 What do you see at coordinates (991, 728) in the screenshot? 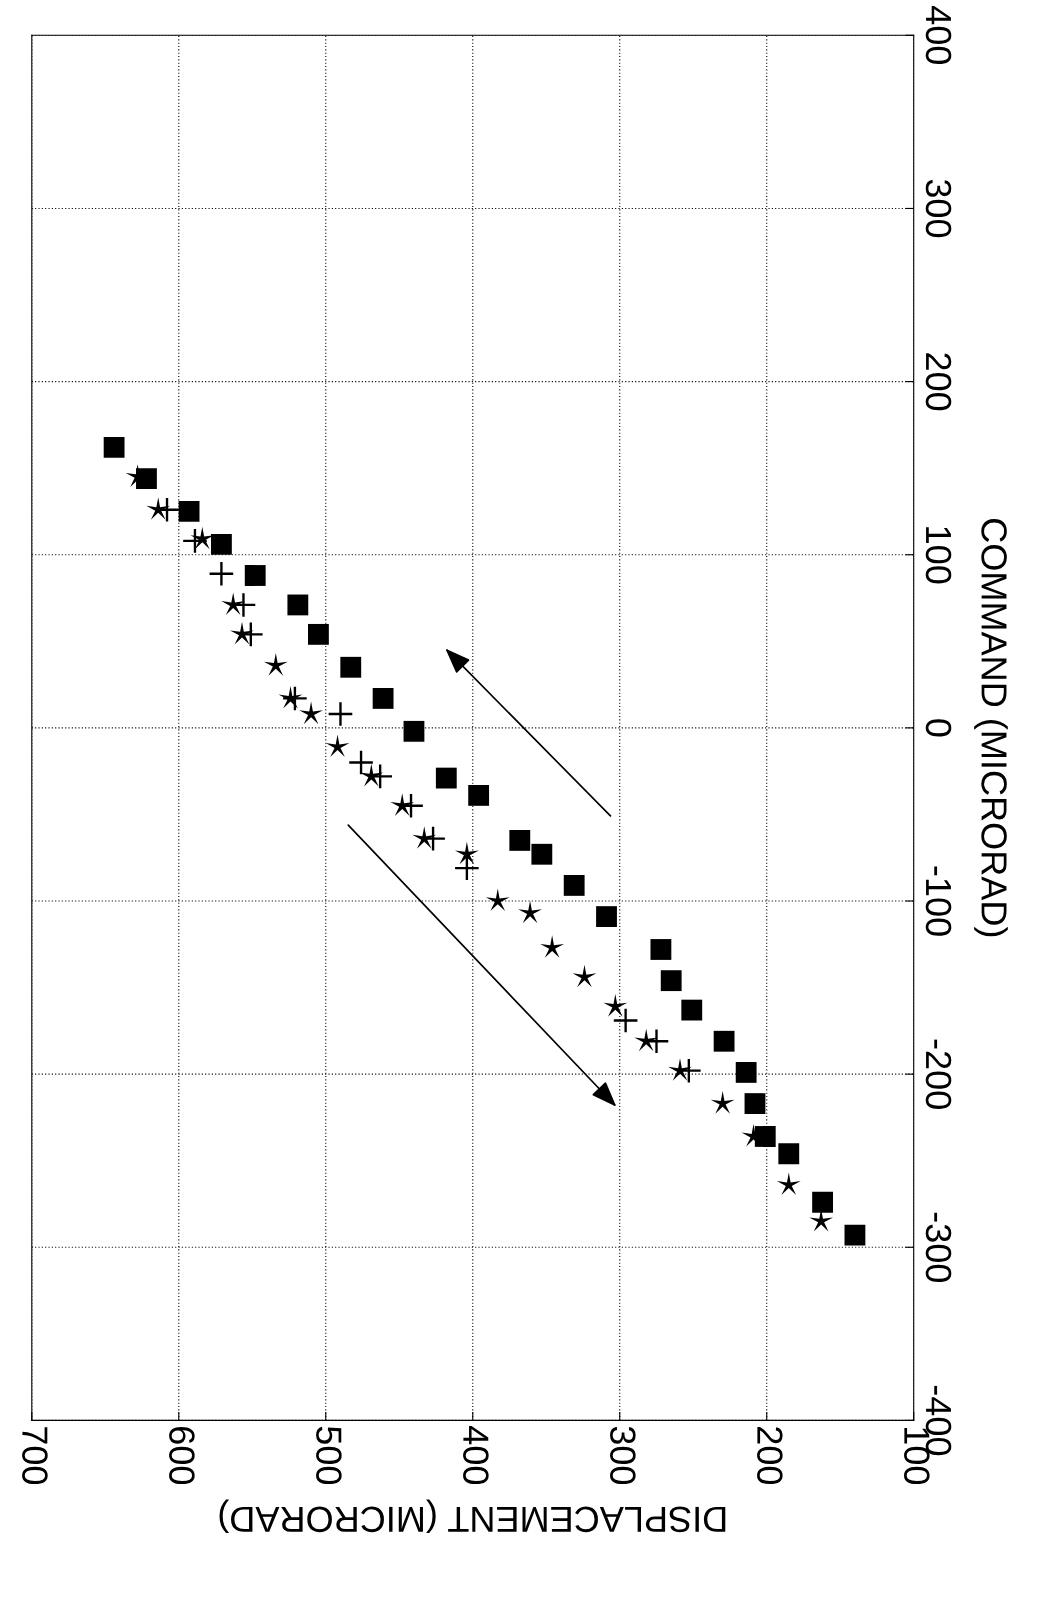
I see `y-axis-title: COMMAND (MICRORAD)` at bounding box center [991, 728].